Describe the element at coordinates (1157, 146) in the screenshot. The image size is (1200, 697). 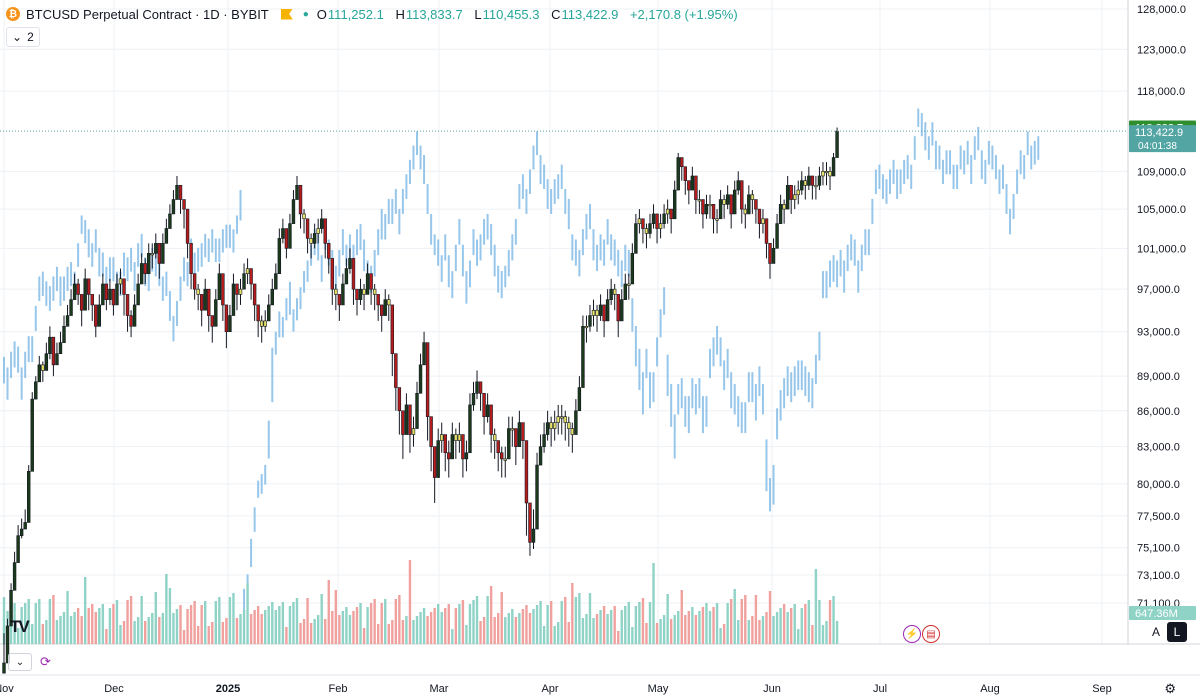
I see `countdown-text: 04:01:38` at that location.